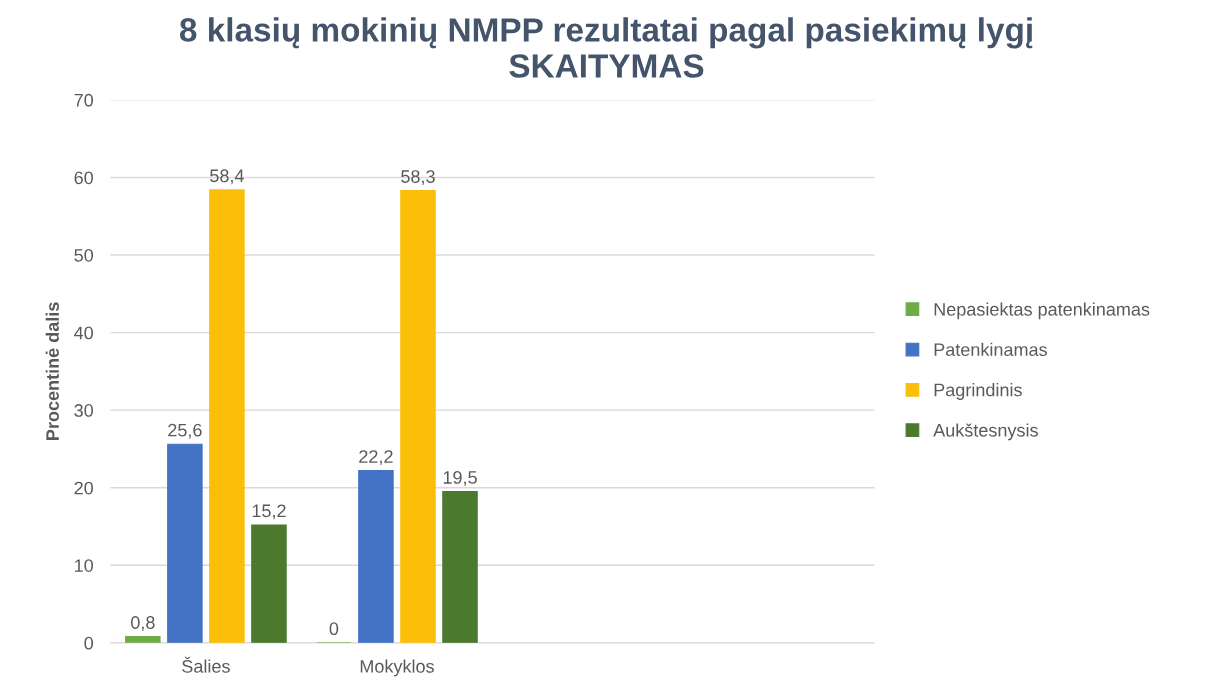  Describe the element at coordinates (227, 177) in the screenshot. I see `data-label: 58,4` at that location.